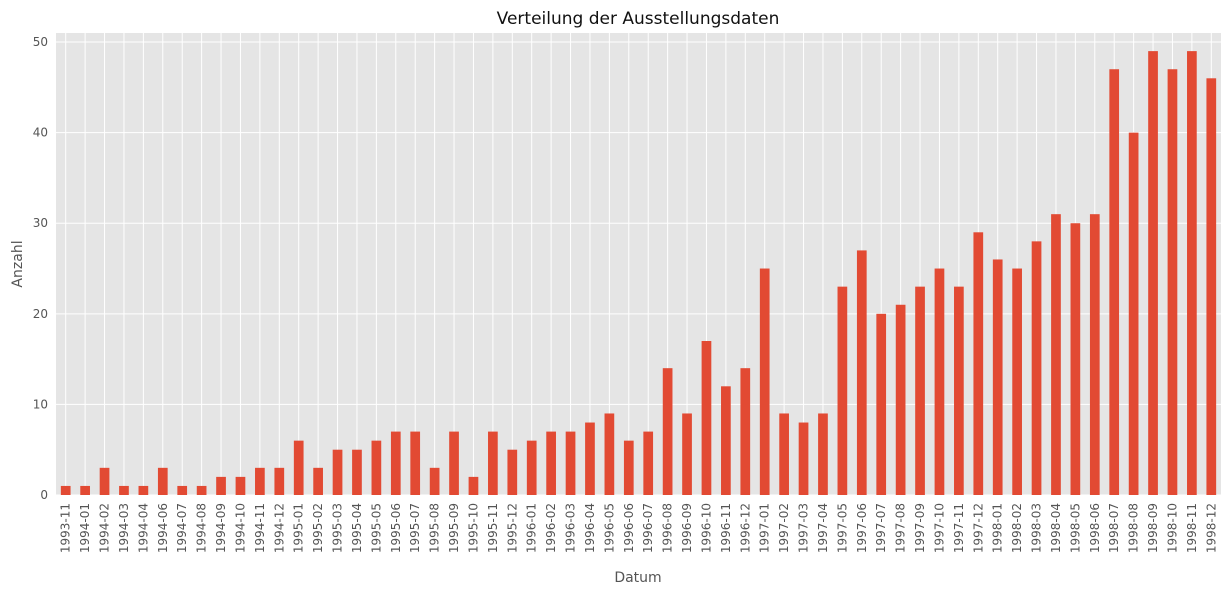 This screenshot has height=593, width=1230. I want to click on y-tick-label: 20, so click(40, 314).